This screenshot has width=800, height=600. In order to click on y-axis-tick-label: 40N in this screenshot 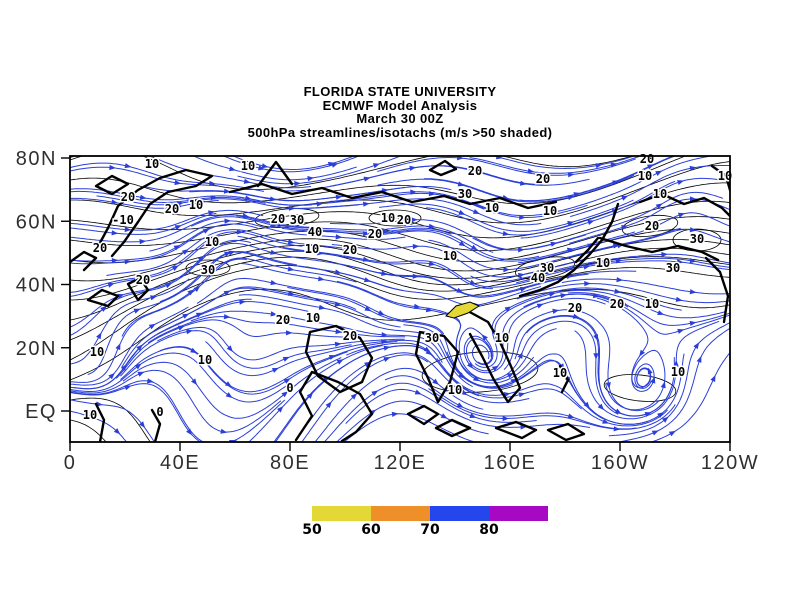, I will do `click(36, 286)`.